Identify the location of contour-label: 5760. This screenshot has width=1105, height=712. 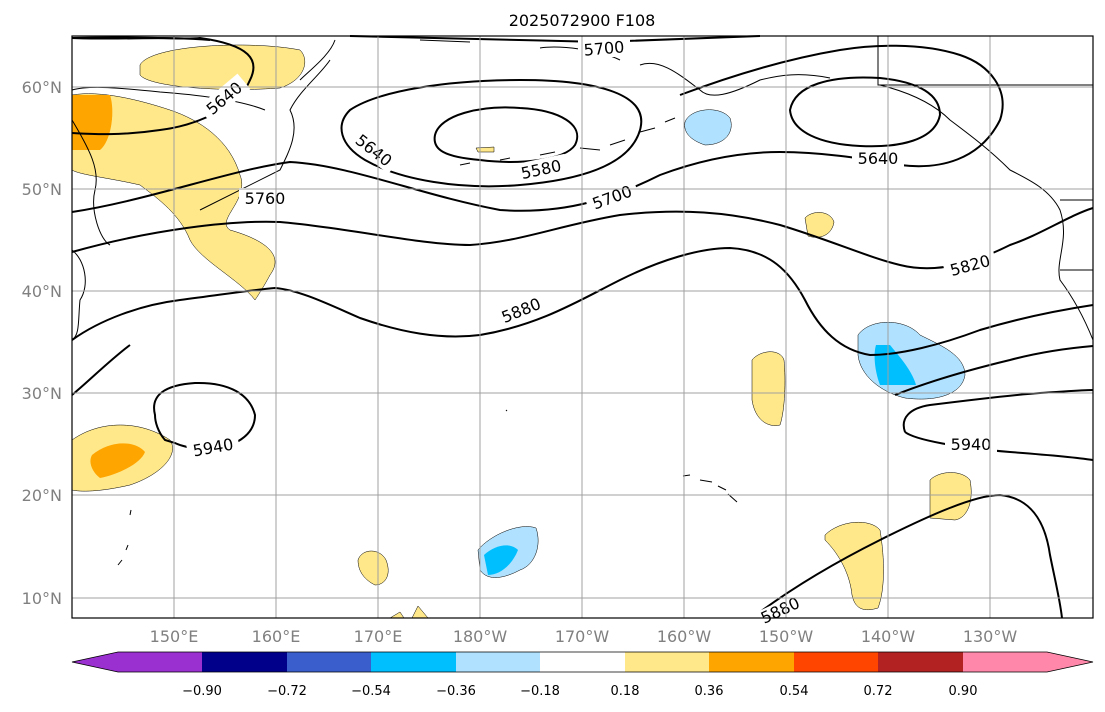
(265, 198).